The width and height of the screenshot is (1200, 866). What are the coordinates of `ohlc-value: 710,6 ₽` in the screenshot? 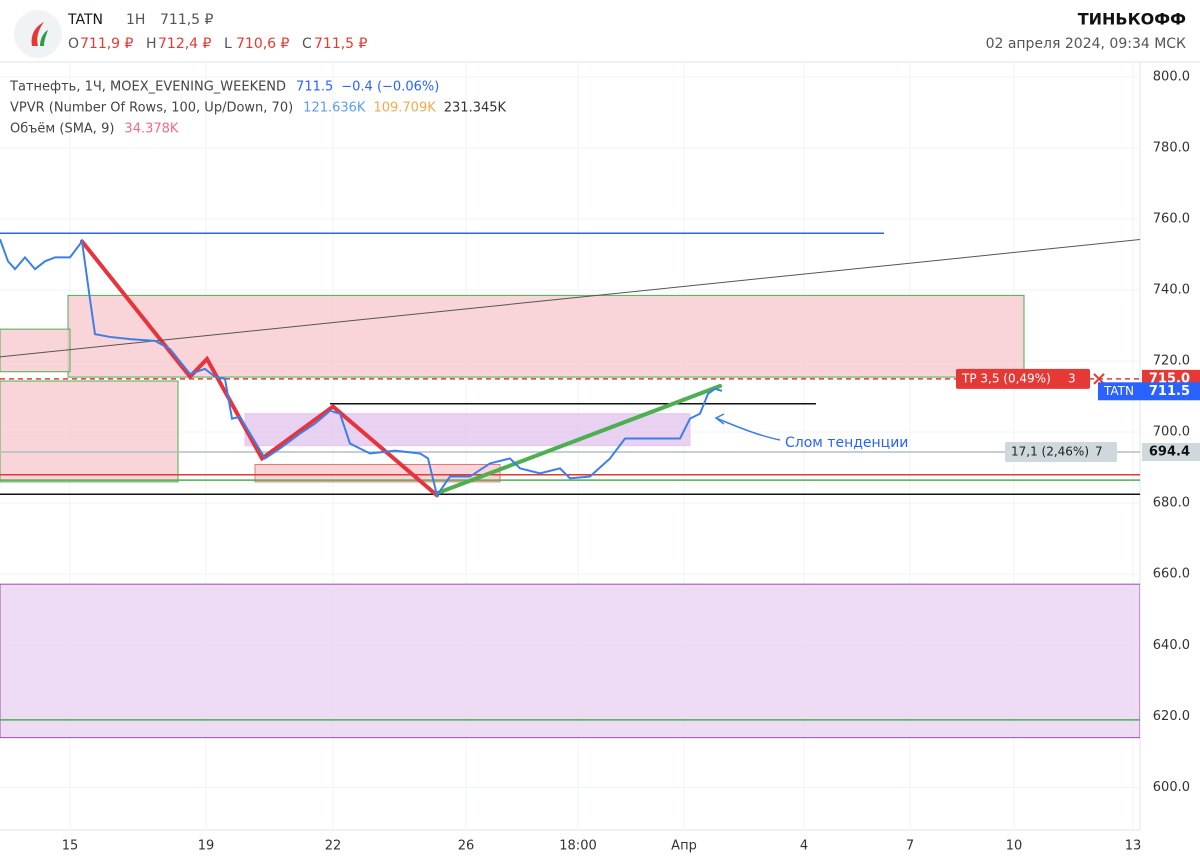 It's located at (263, 44).